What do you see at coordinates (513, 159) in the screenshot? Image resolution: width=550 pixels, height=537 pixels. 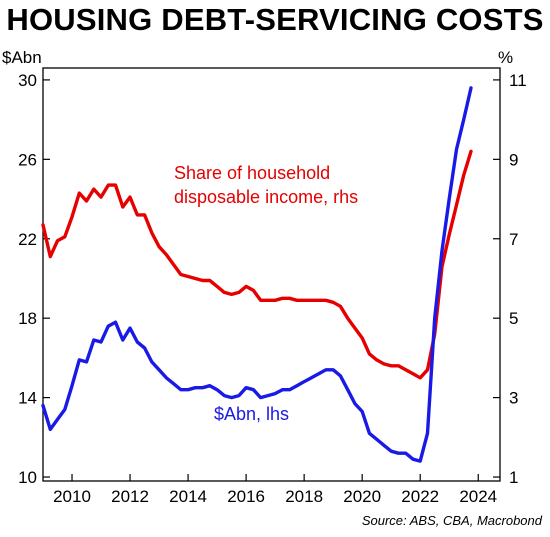 I see `right-y-tick-label: 9` at bounding box center [513, 159].